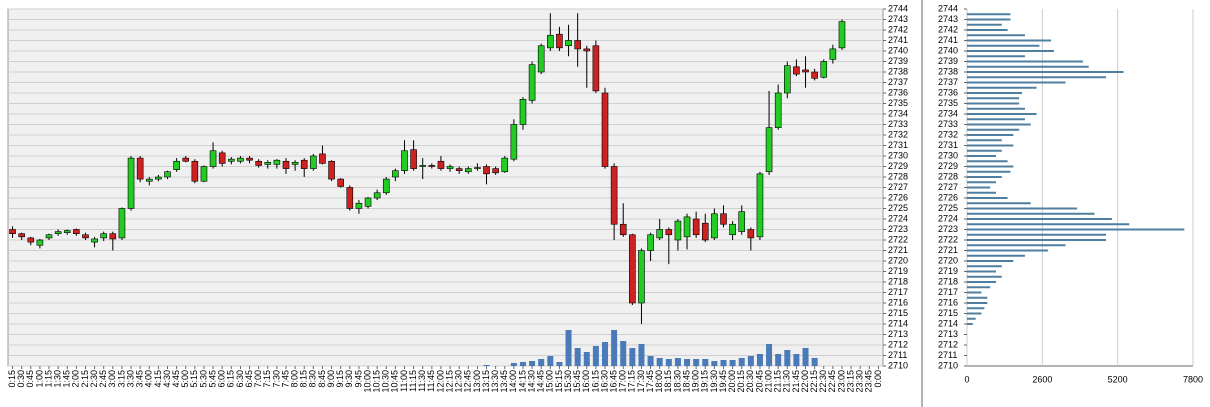  I want to click on y-tick-label: 2739, so click(948, 61).